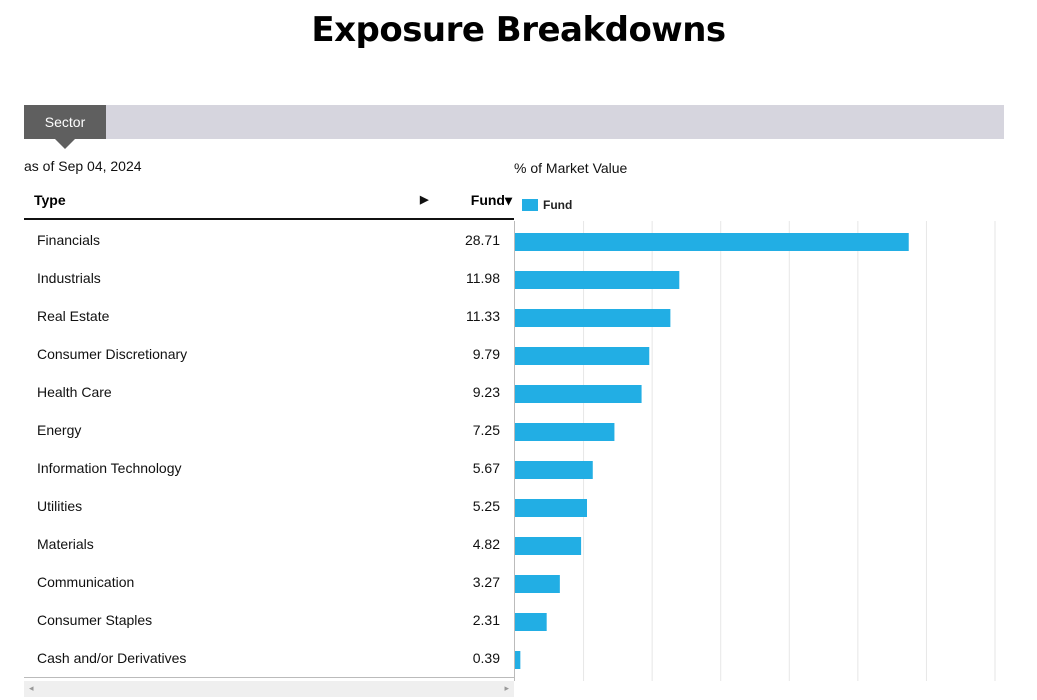 This screenshot has width=1037, height=700. I want to click on tab-sector: Sector, so click(65, 127).